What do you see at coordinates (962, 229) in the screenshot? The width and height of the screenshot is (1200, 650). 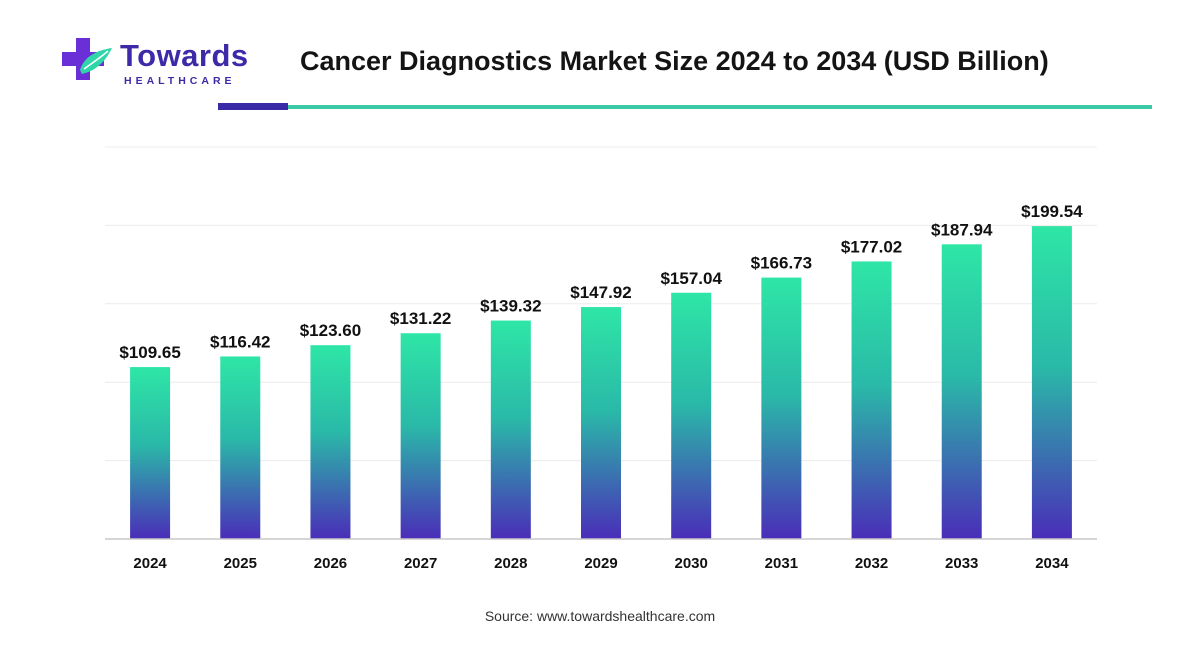 I see `value-label-2033: $187.94` at bounding box center [962, 229].